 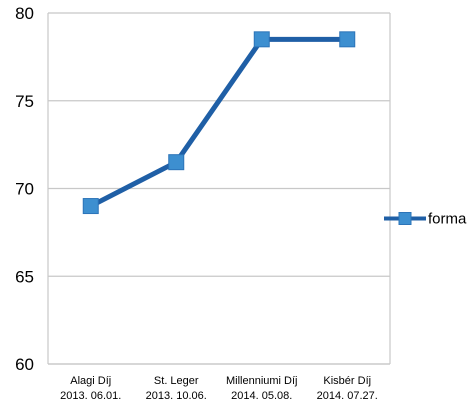 What do you see at coordinates (24, 364) in the screenshot?
I see `y-tick-label-60: 60` at bounding box center [24, 364].